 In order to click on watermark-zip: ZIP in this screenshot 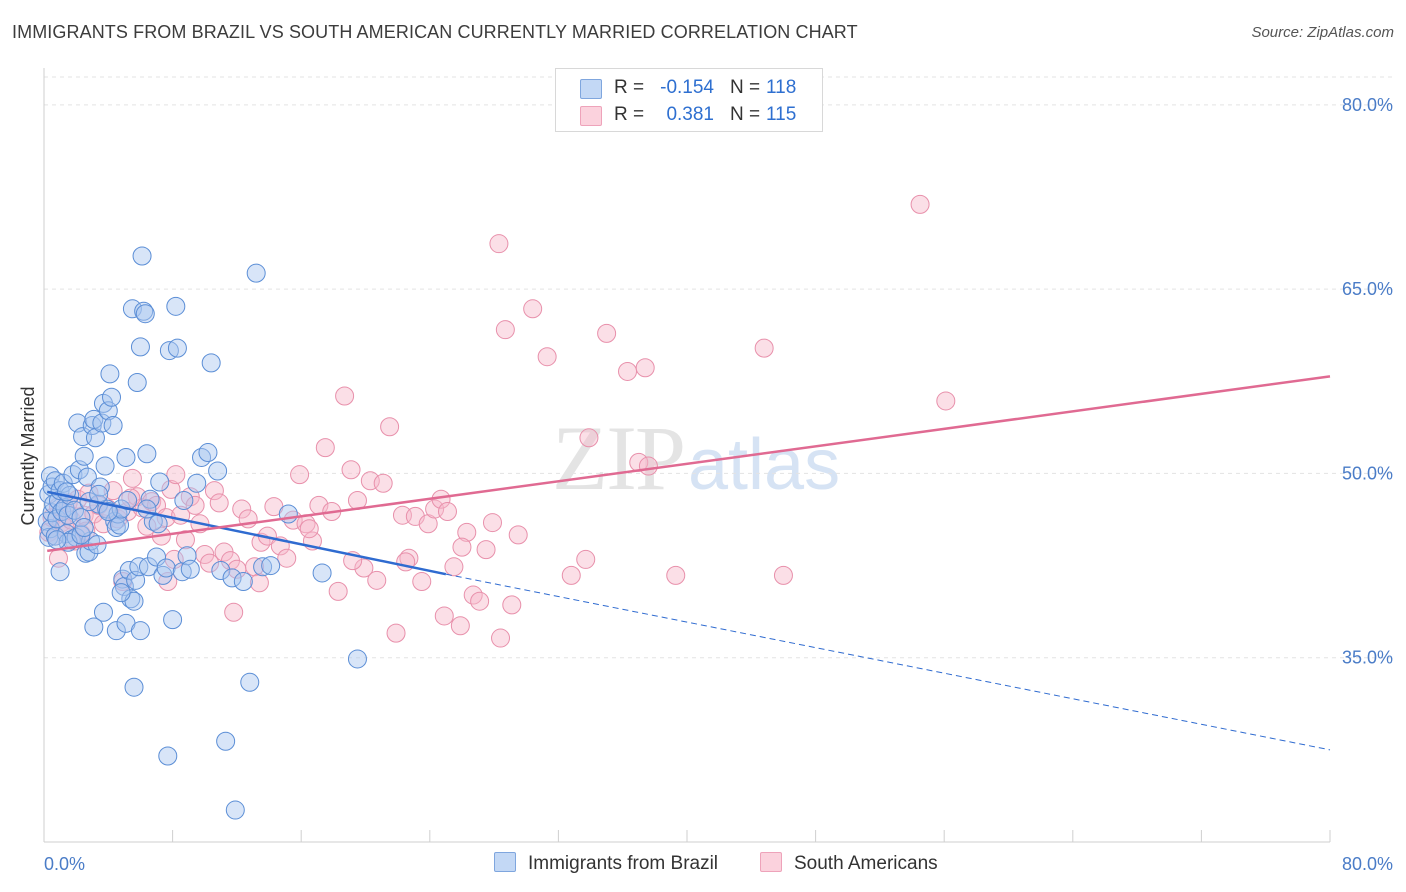, I will do `click(619, 458)`.